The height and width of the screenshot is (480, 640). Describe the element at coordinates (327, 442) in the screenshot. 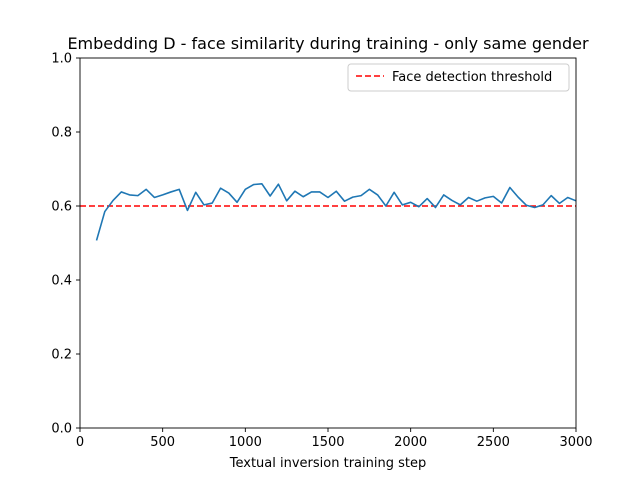

I see `x-tick-label: 1500` at that location.